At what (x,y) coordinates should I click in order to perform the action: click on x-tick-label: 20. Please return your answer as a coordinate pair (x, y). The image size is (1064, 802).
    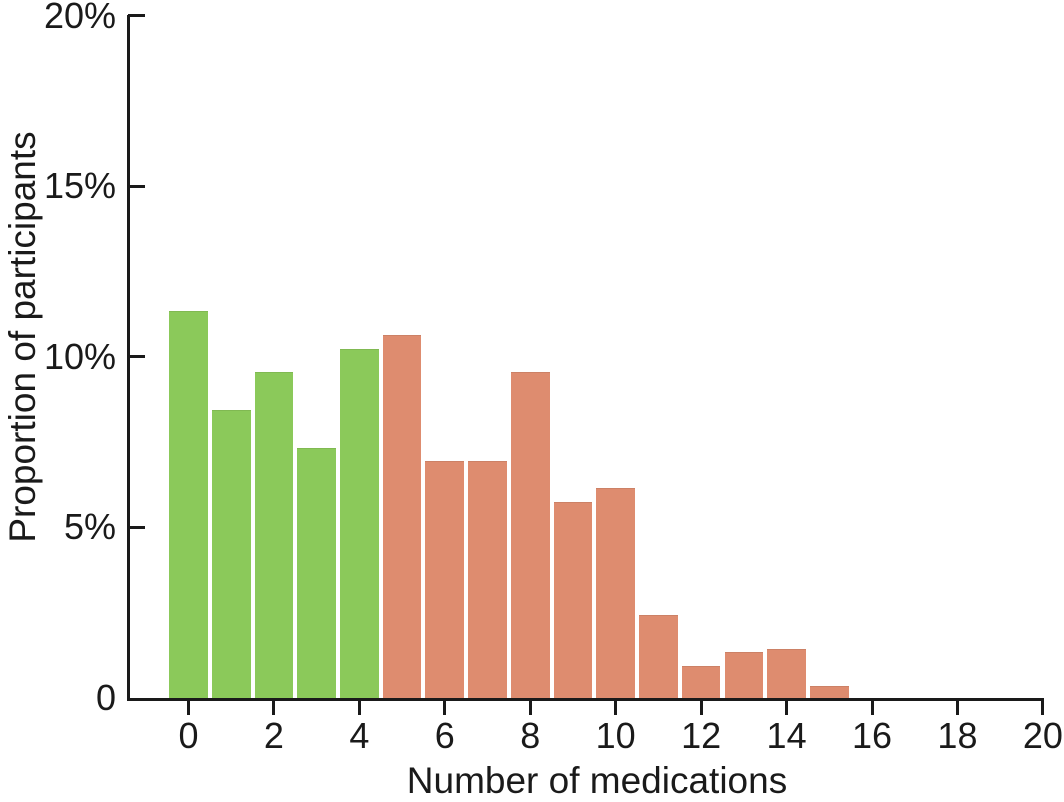
    Looking at the image, I should click on (1042, 735).